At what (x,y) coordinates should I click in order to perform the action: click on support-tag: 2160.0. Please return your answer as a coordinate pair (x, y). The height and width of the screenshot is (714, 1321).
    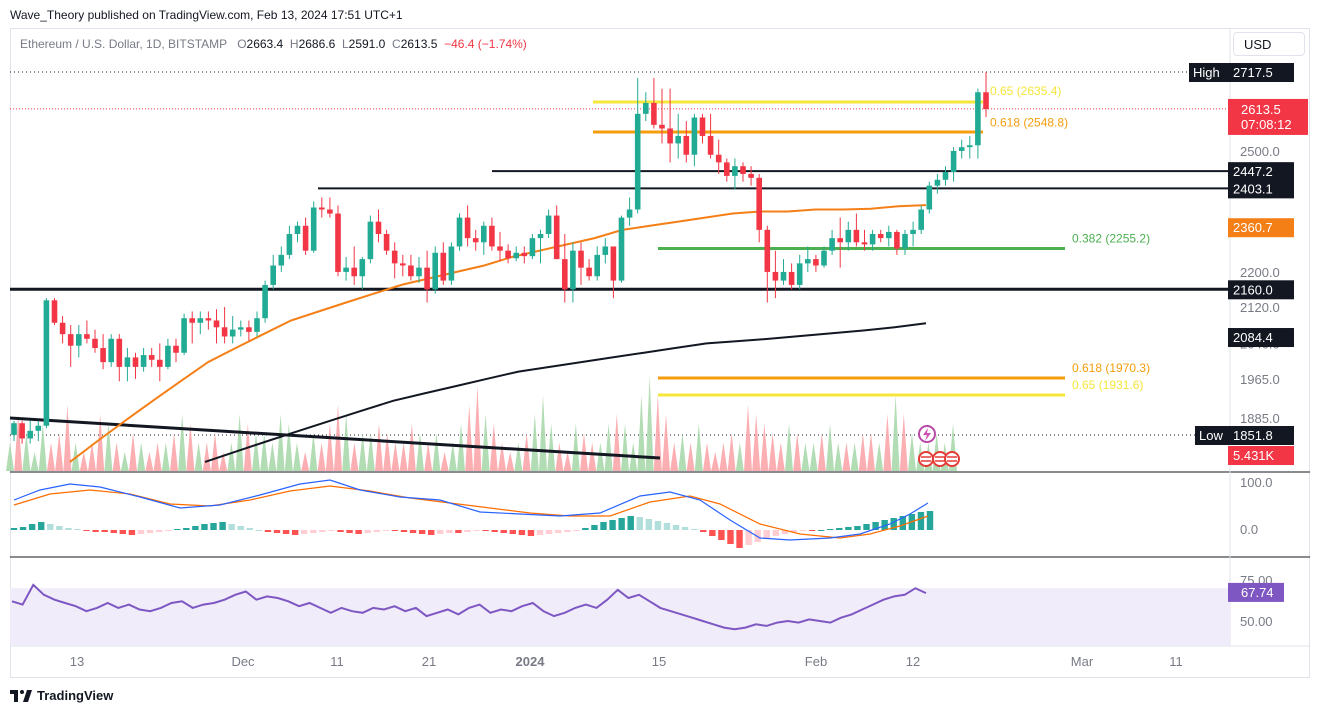
    Looking at the image, I should click on (1253, 289).